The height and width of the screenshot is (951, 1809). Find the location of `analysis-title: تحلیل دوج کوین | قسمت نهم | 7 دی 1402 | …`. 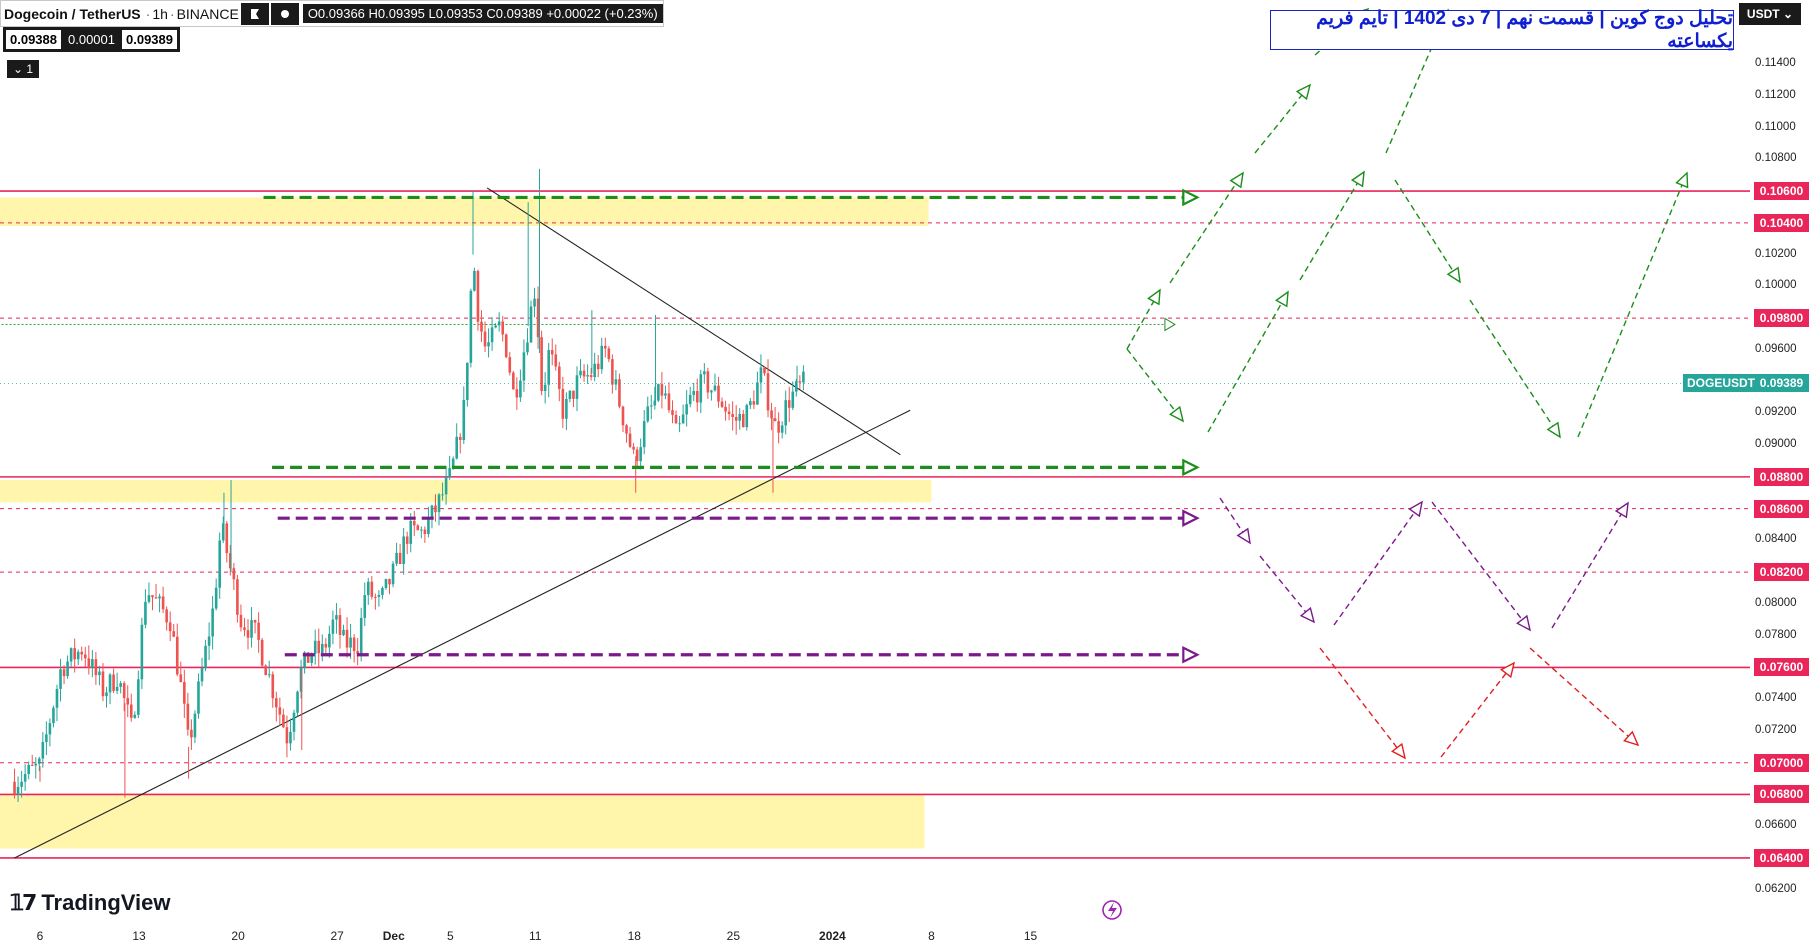

analysis-title: تحلیل دوج کوین | قسمت نهم | 7 دی 1402 | … is located at coordinates (1502, 30).